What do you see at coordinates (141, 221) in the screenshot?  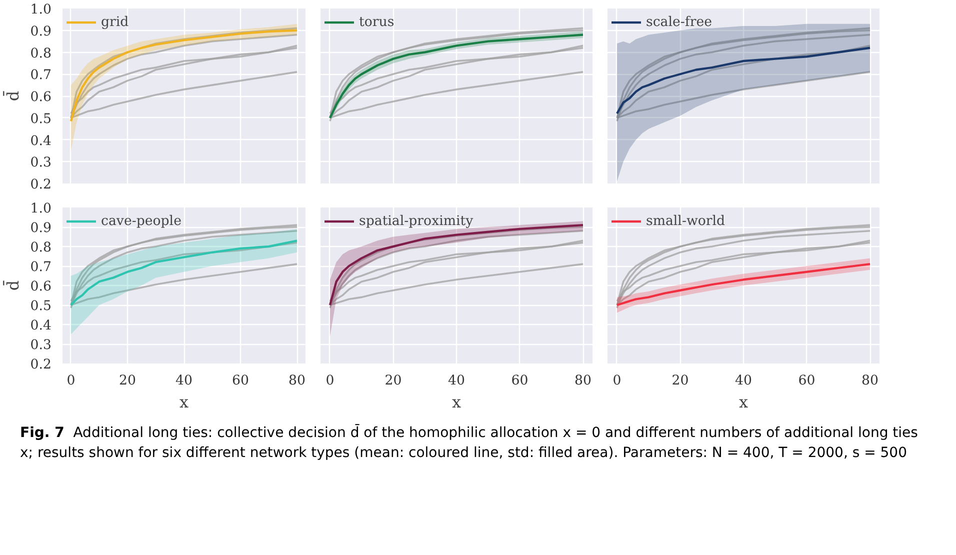 I see `legend-label: cave-people` at bounding box center [141, 221].